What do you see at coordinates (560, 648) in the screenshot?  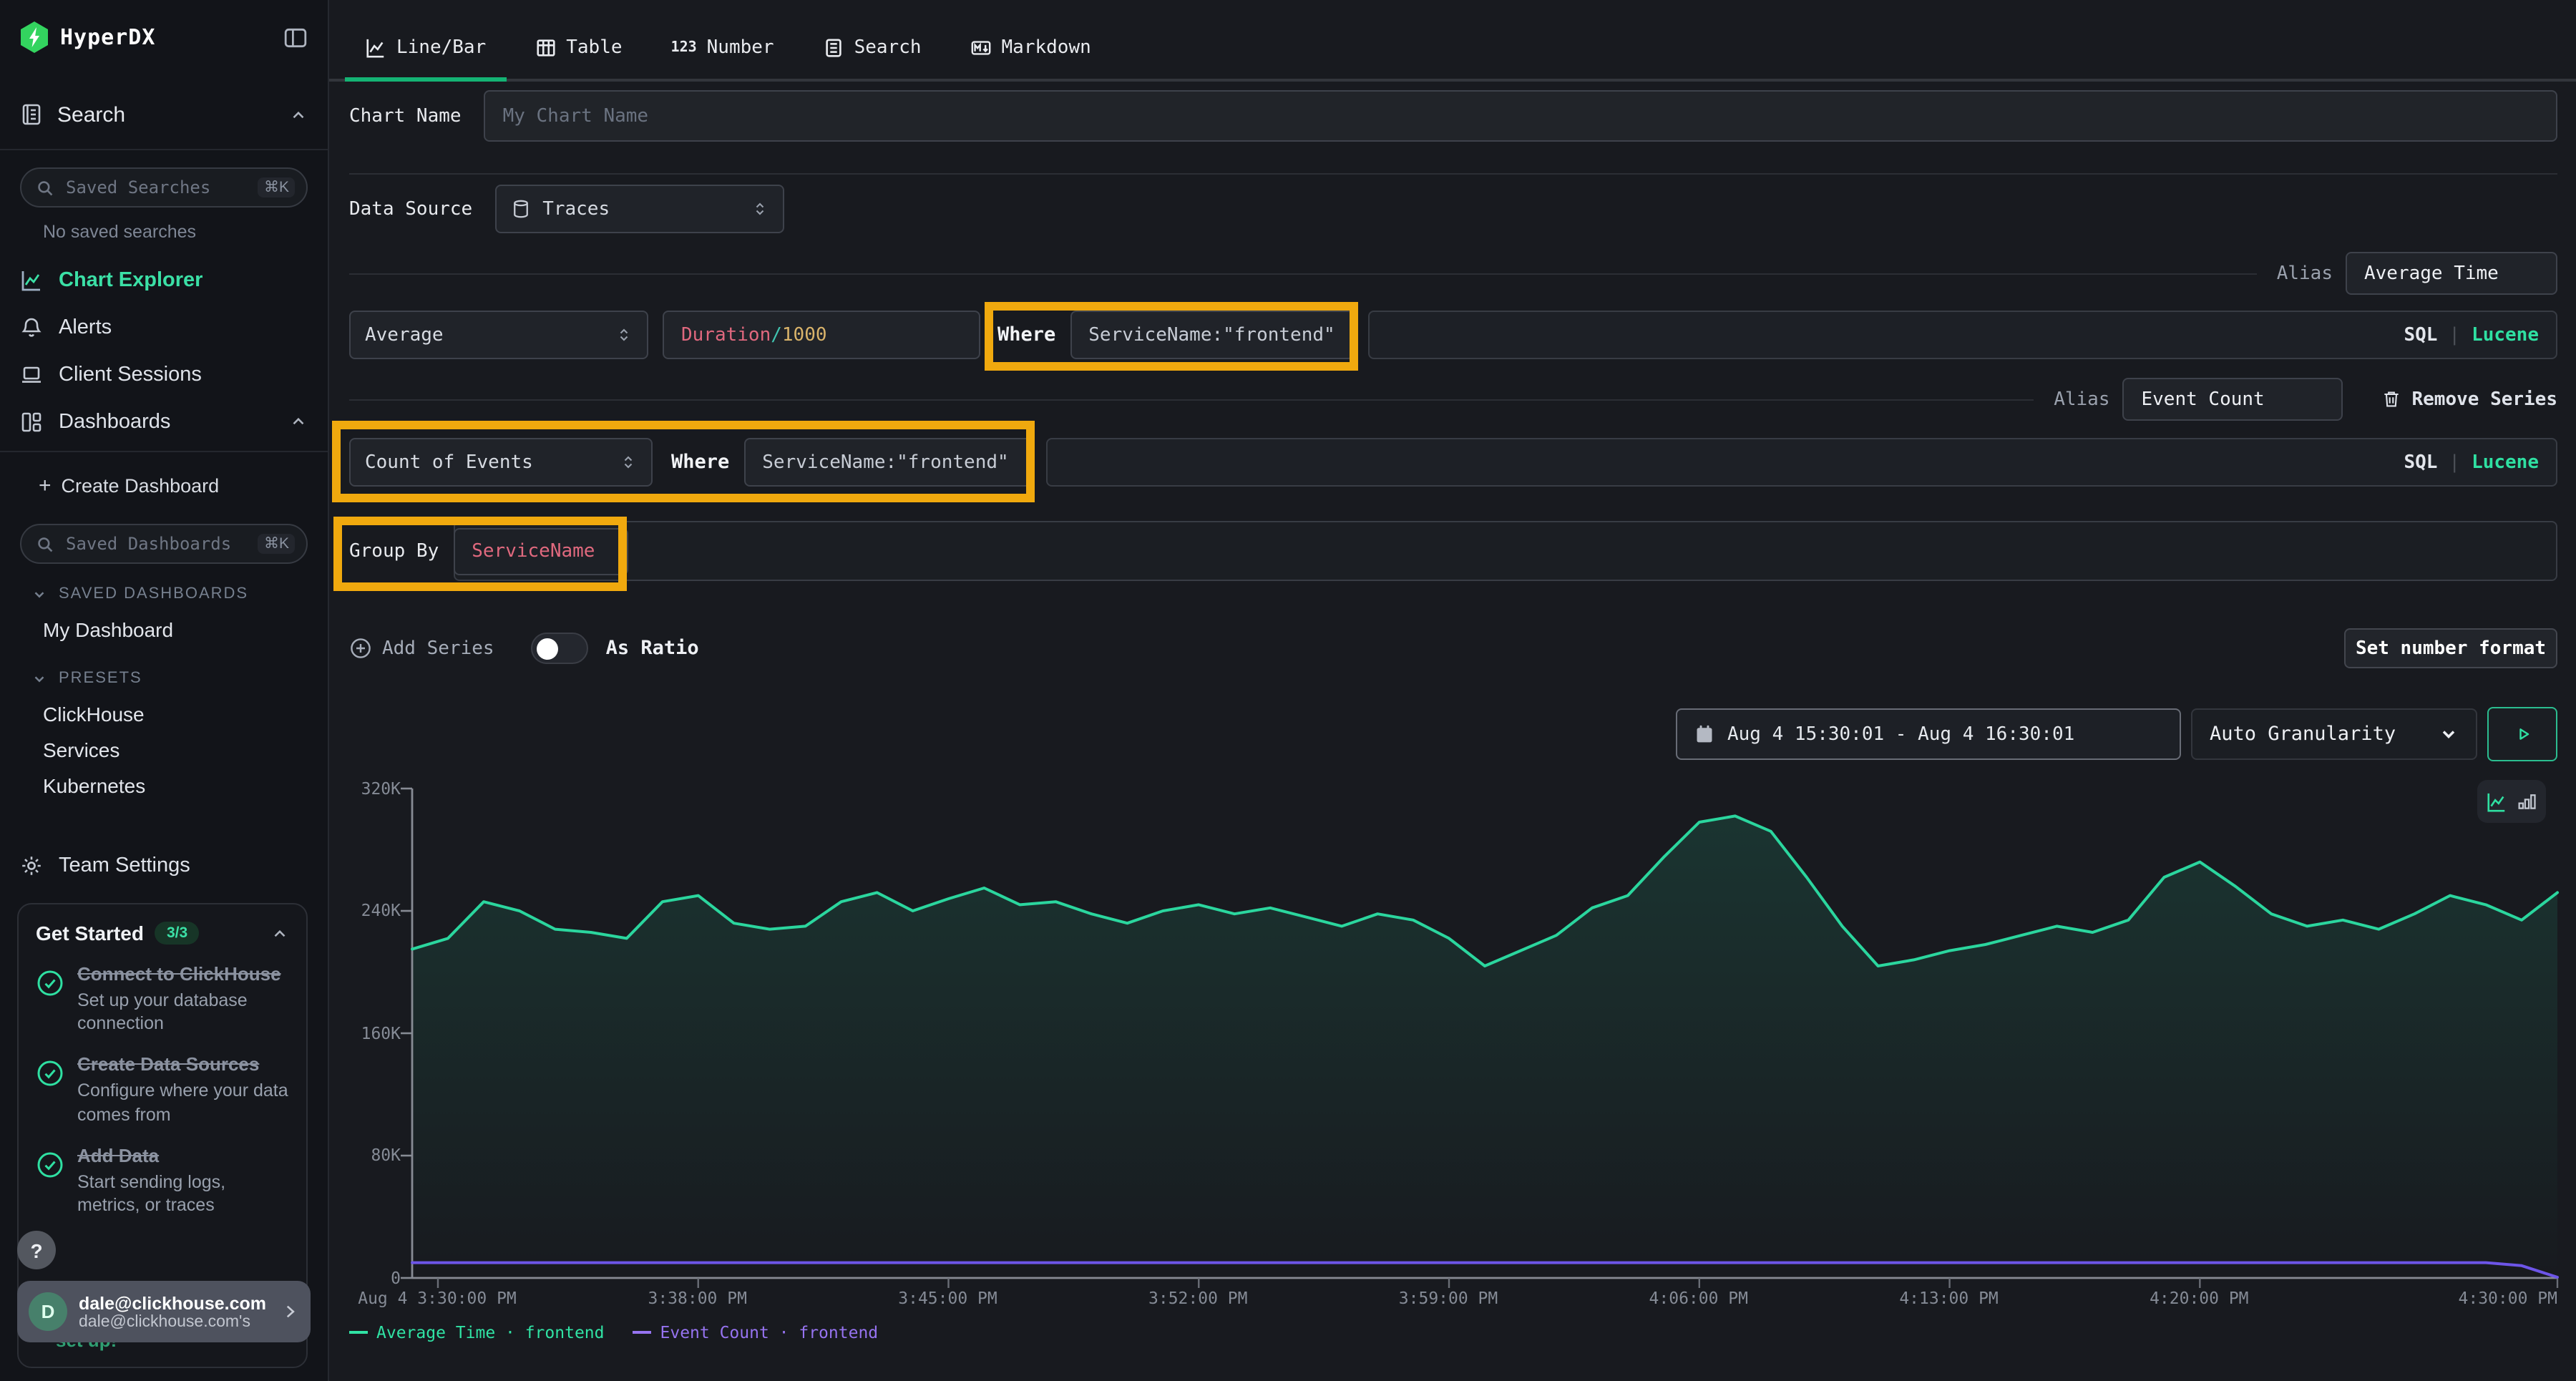 I see `as-ratio-toggle` at bounding box center [560, 648].